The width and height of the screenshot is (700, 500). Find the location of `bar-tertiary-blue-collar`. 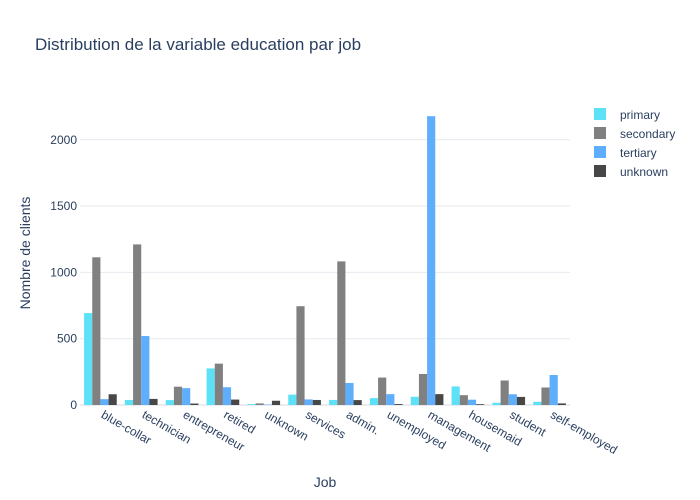

bar-tertiary-blue-collar is located at coordinates (104, 402).